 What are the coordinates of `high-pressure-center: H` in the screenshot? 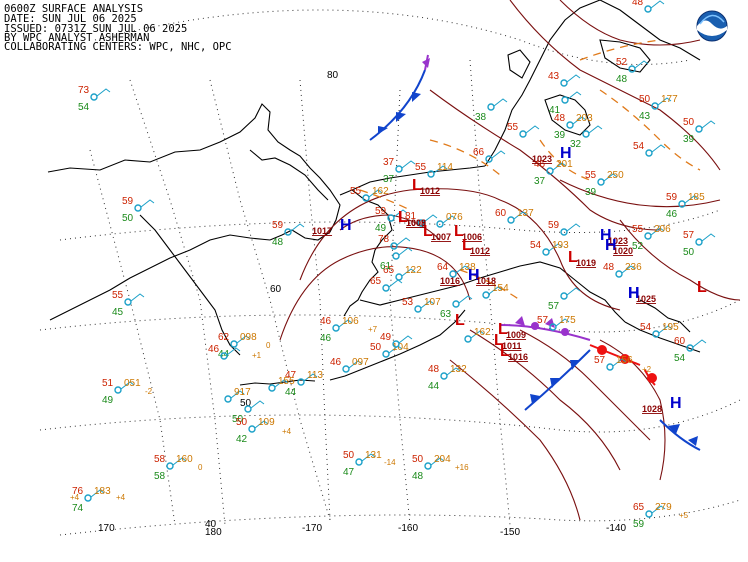 It's located at (634, 293).